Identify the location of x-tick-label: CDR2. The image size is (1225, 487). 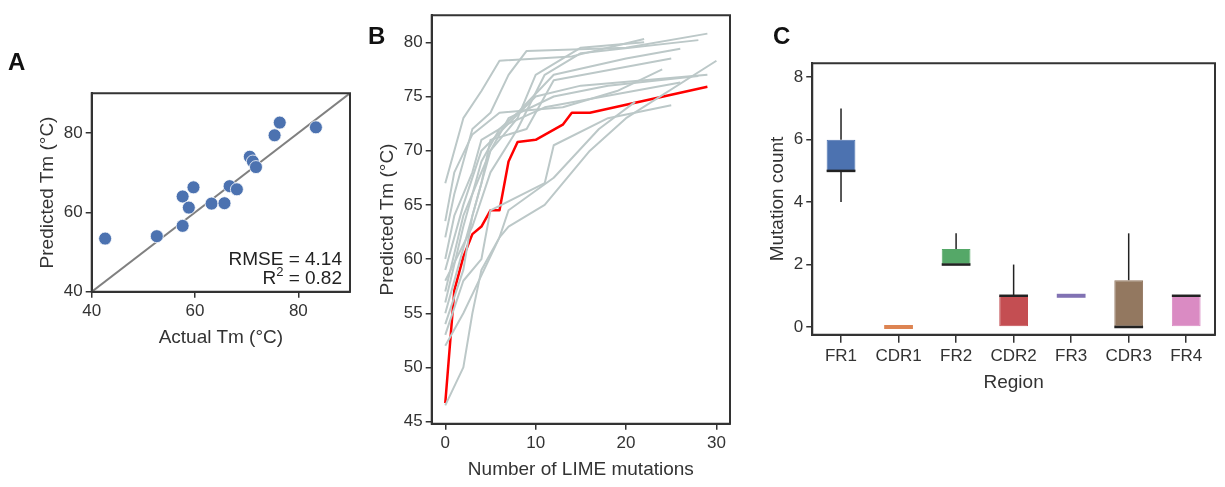
(1013, 355).